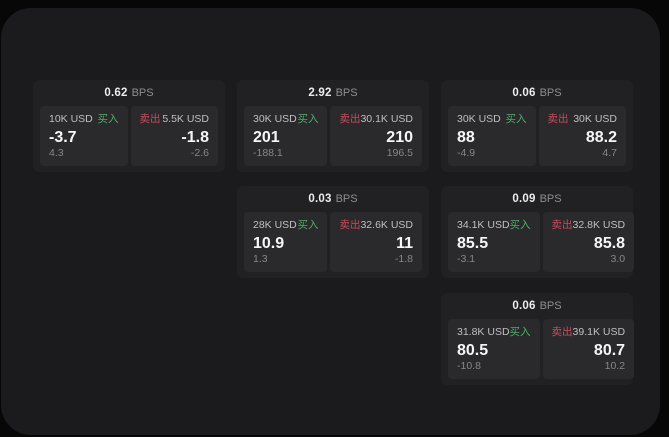  What do you see at coordinates (333, 199) in the screenshot?
I see `card-header: 0.03 BPS` at bounding box center [333, 199].